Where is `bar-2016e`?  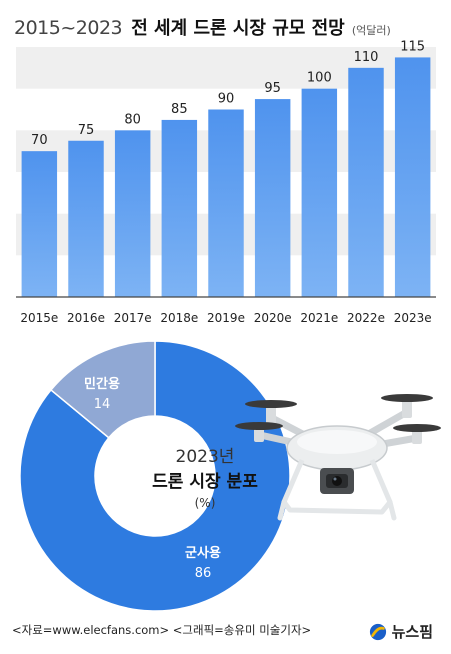 bar-2016e is located at coordinates (86, 218).